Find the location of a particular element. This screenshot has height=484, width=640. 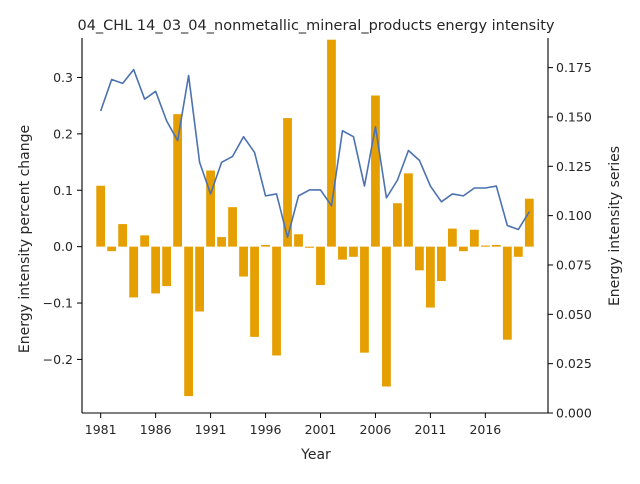

bar-2019 is located at coordinates (518, 251).